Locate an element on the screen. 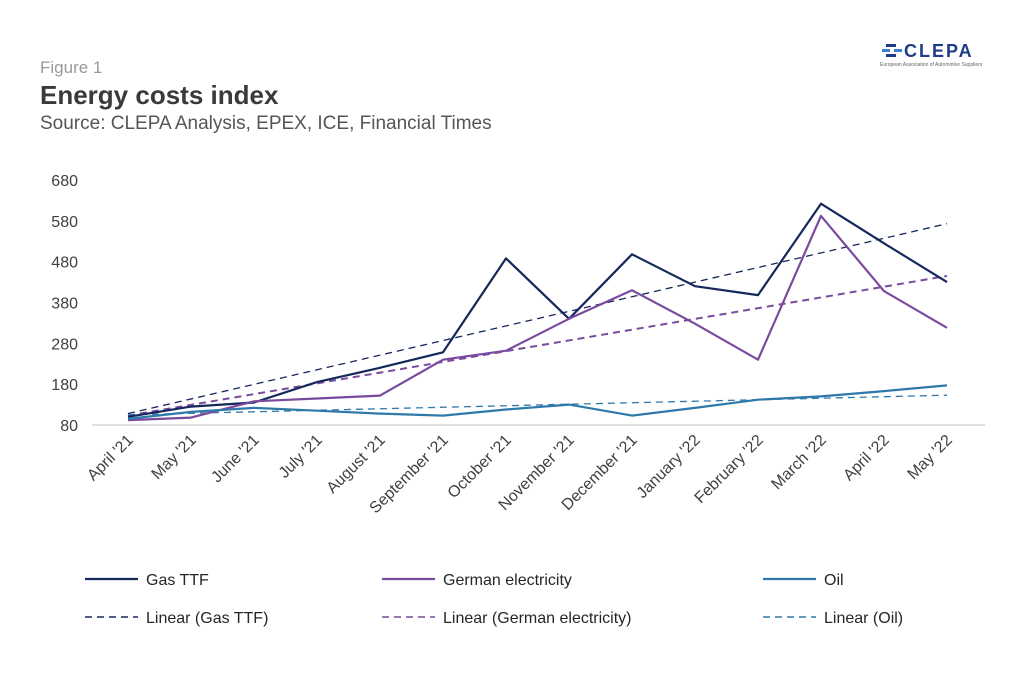  x-tick-label: April '22 is located at coordinates (866, 458).